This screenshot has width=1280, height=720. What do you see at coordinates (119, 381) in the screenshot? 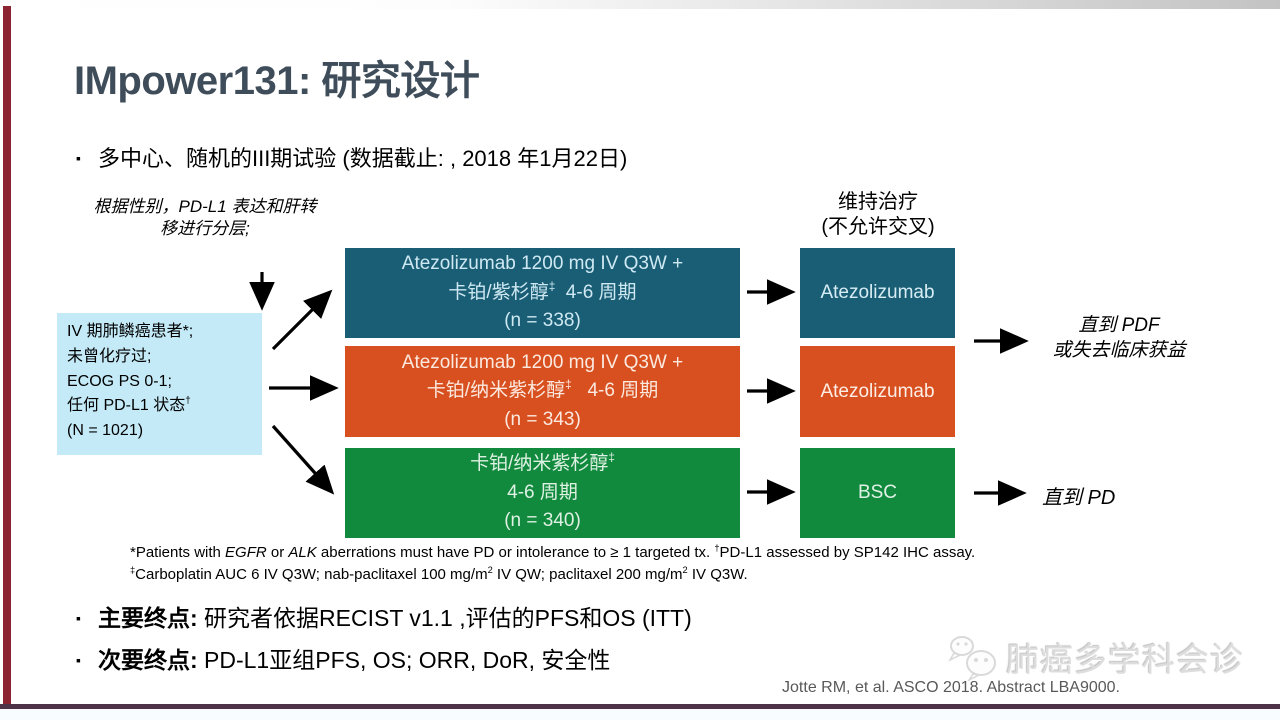
I see `patient-line-3: ECOG PS 0-1;` at bounding box center [119, 381].